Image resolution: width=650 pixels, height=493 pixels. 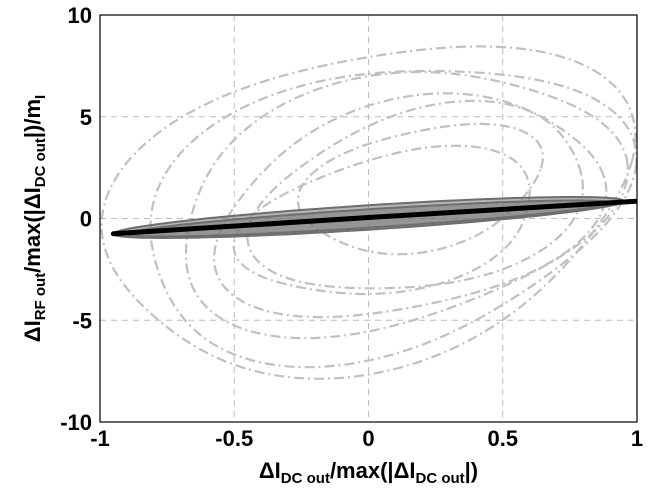 What do you see at coordinates (471, 470) in the screenshot?
I see `label-text: |)` at bounding box center [471, 470].